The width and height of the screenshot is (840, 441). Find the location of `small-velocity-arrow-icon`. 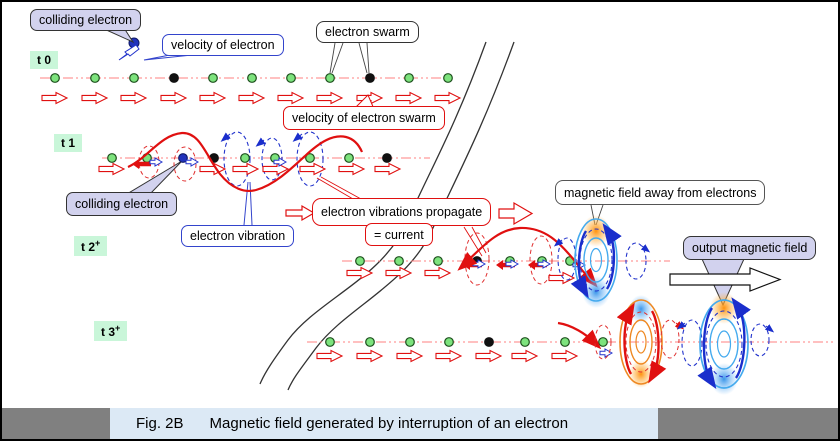

small-velocity-arrow-icon is located at coordinates (156, 162).